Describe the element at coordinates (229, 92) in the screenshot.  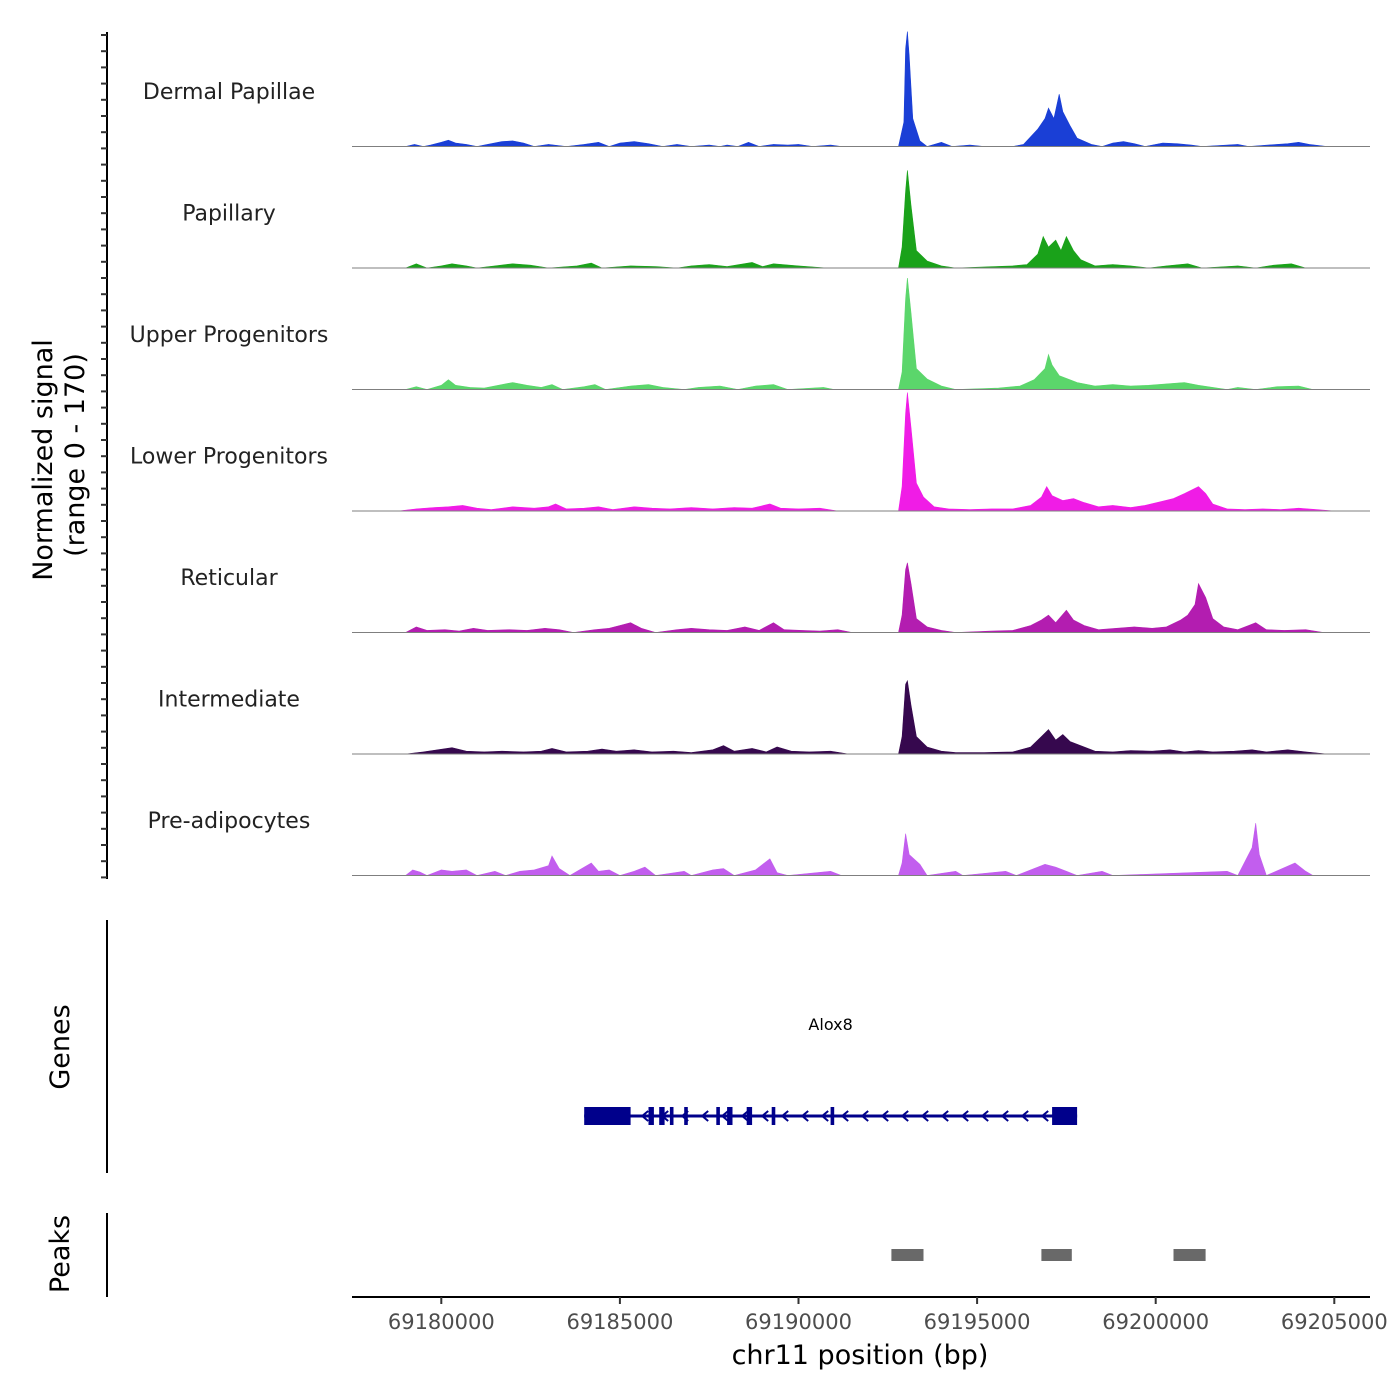
I see `track-label-dermal-papillae: Dermal Papillae` at that location.